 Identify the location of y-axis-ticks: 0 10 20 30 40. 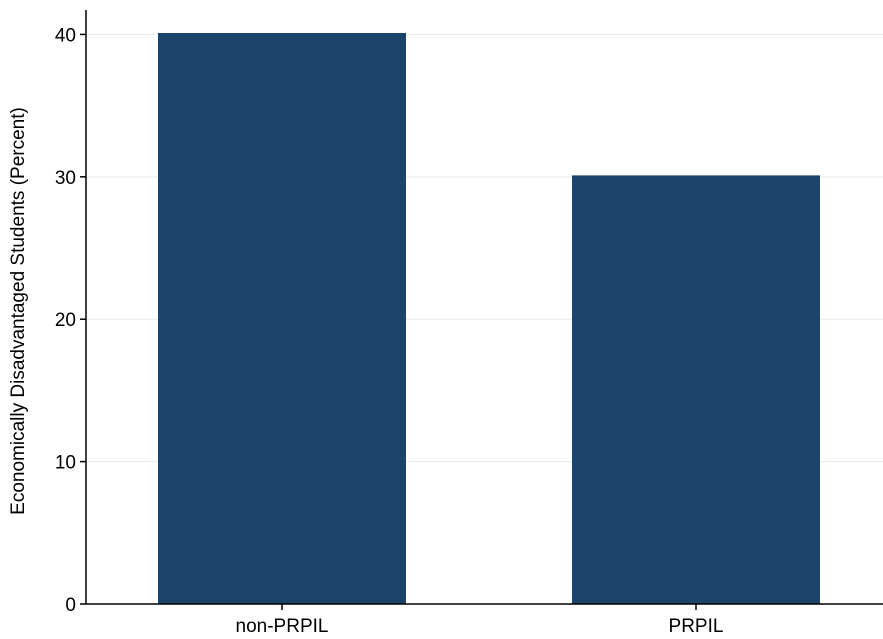
(70, 320).